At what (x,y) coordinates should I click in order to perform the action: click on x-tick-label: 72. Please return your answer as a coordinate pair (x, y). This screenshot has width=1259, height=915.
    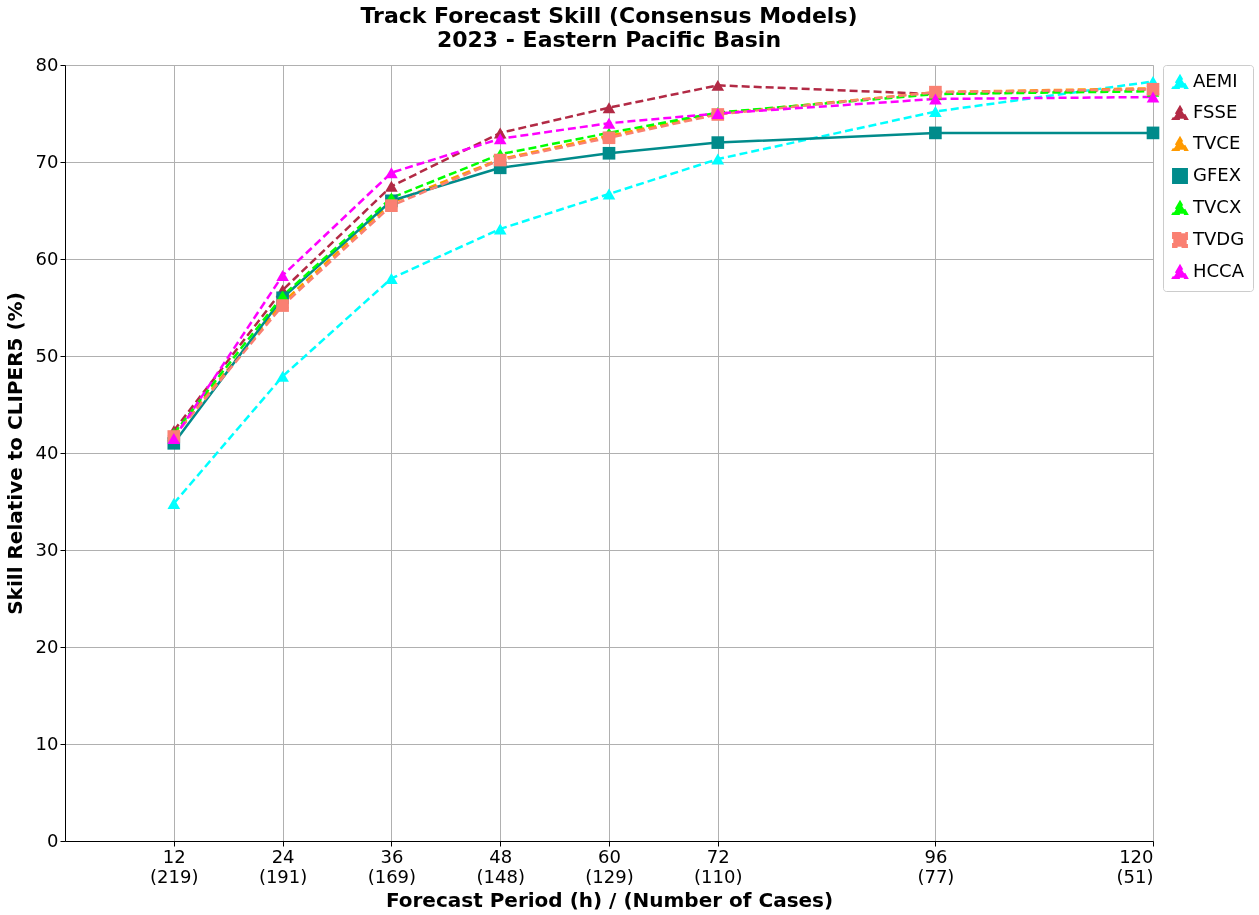
    Looking at the image, I should click on (718, 856).